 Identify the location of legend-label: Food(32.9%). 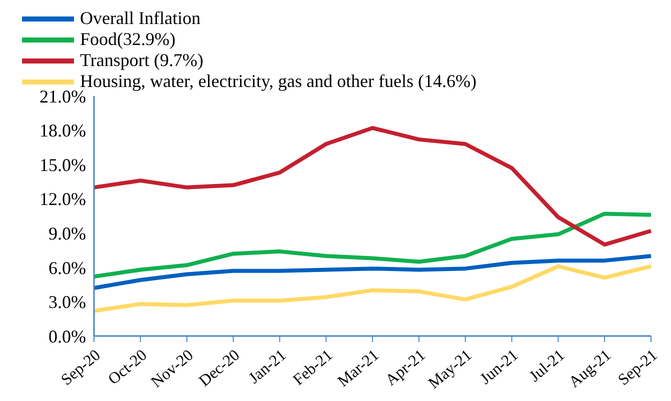
(128, 39).